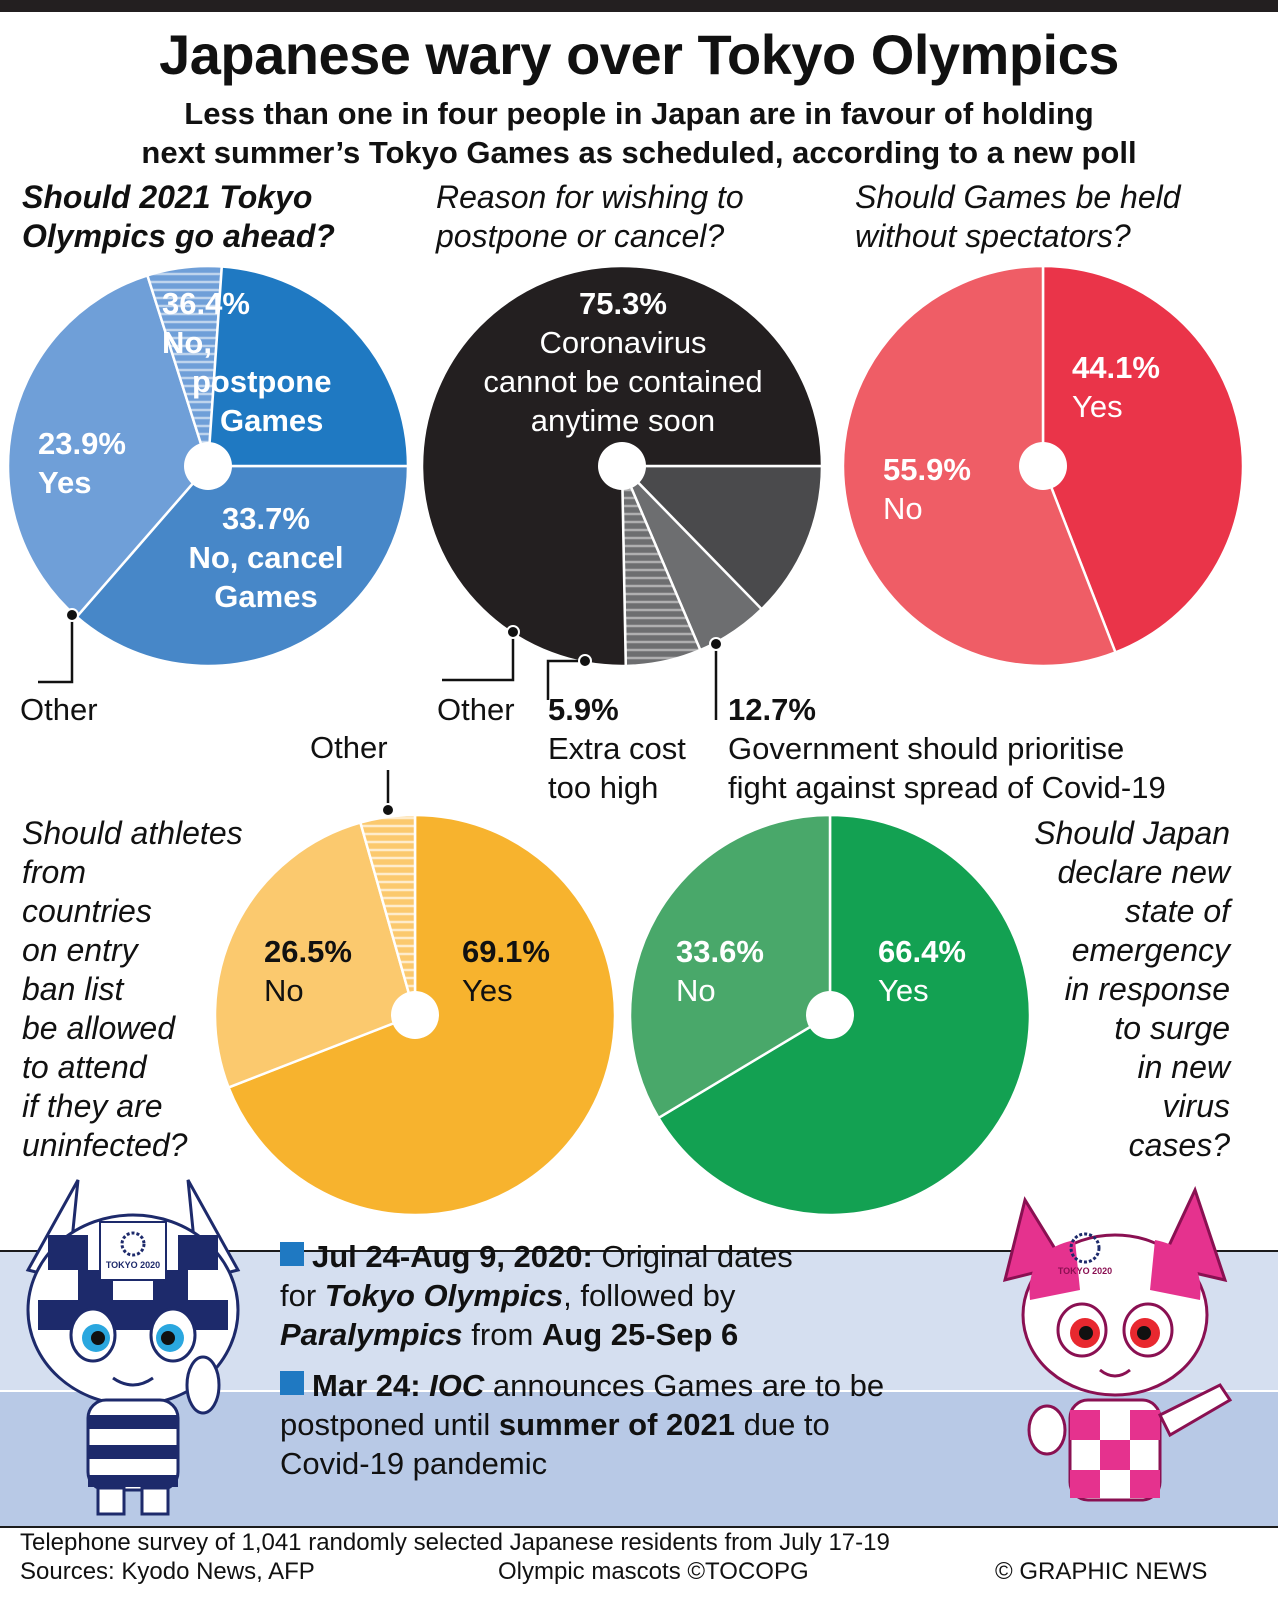 This screenshot has height=1606, width=1278. I want to click on mascot-left-logo: TOKYO 2020, so click(133, 1265).